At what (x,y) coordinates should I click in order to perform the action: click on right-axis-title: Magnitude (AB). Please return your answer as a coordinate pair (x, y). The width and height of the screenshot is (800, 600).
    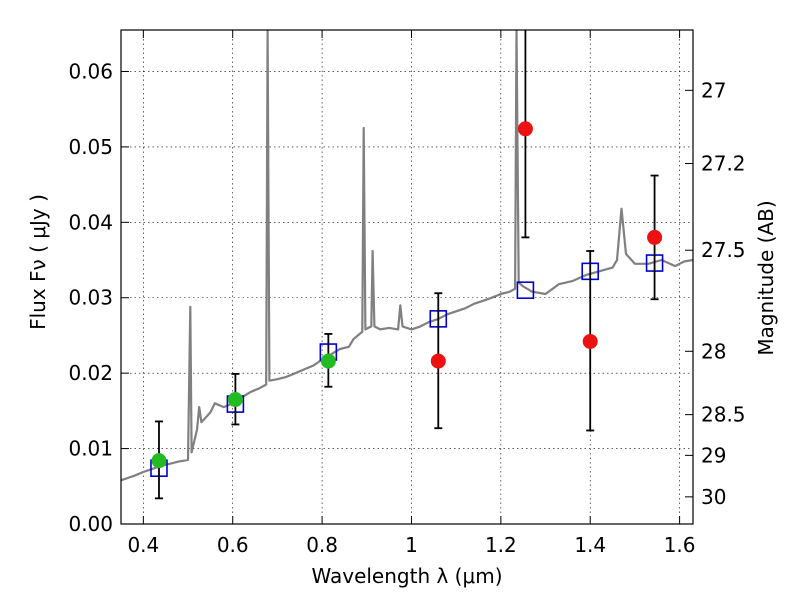
    Looking at the image, I should click on (766, 277).